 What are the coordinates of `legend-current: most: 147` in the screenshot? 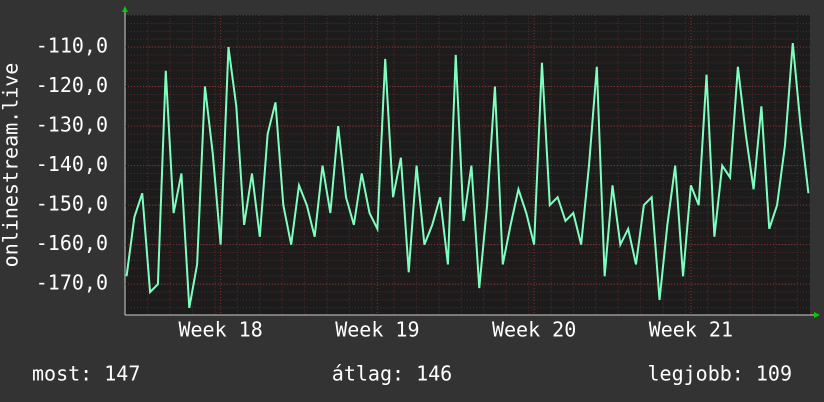 It's located at (86, 374).